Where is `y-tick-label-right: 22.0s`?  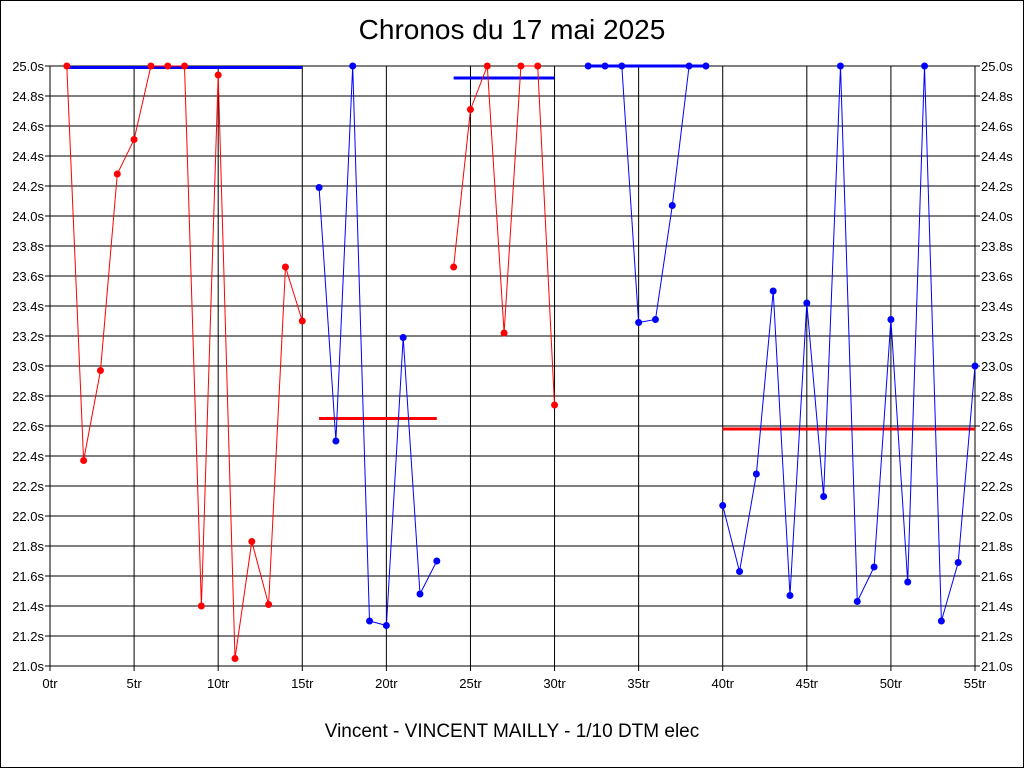
y-tick-label-right: 22.0s is located at coordinates (997, 516).